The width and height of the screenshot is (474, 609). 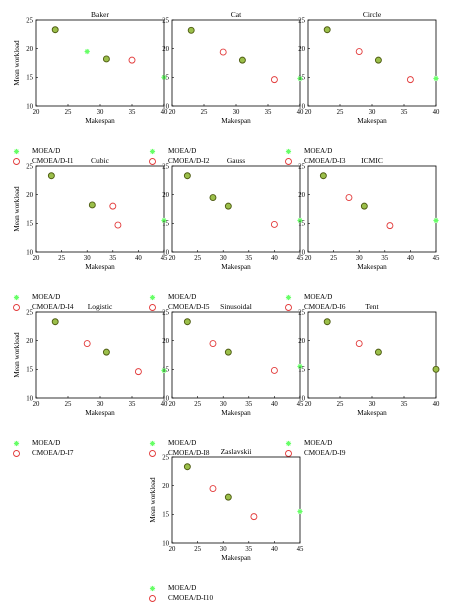 What do you see at coordinates (372, 306) in the screenshot?
I see `chart-title: Tent` at bounding box center [372, 306].